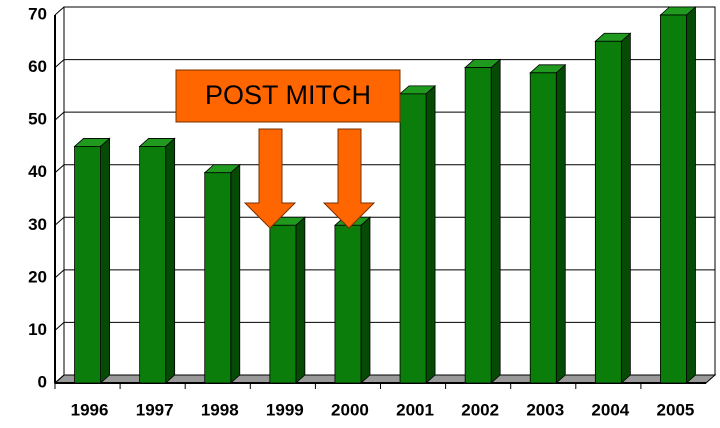  What do you see at coordinates (37, 66) in the screenshot?
I see `y-tick-label: 60` at bounding box center [37, 66].